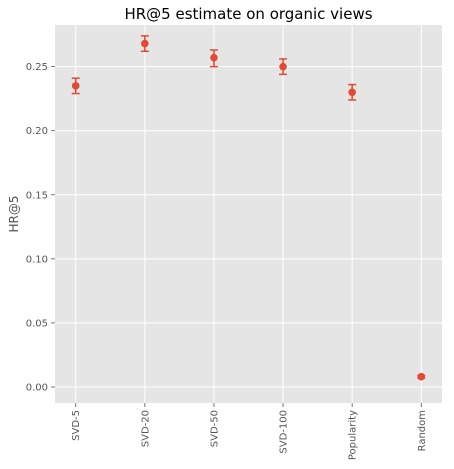  I want to click on x-tick-label: Random, so click(422, 430).